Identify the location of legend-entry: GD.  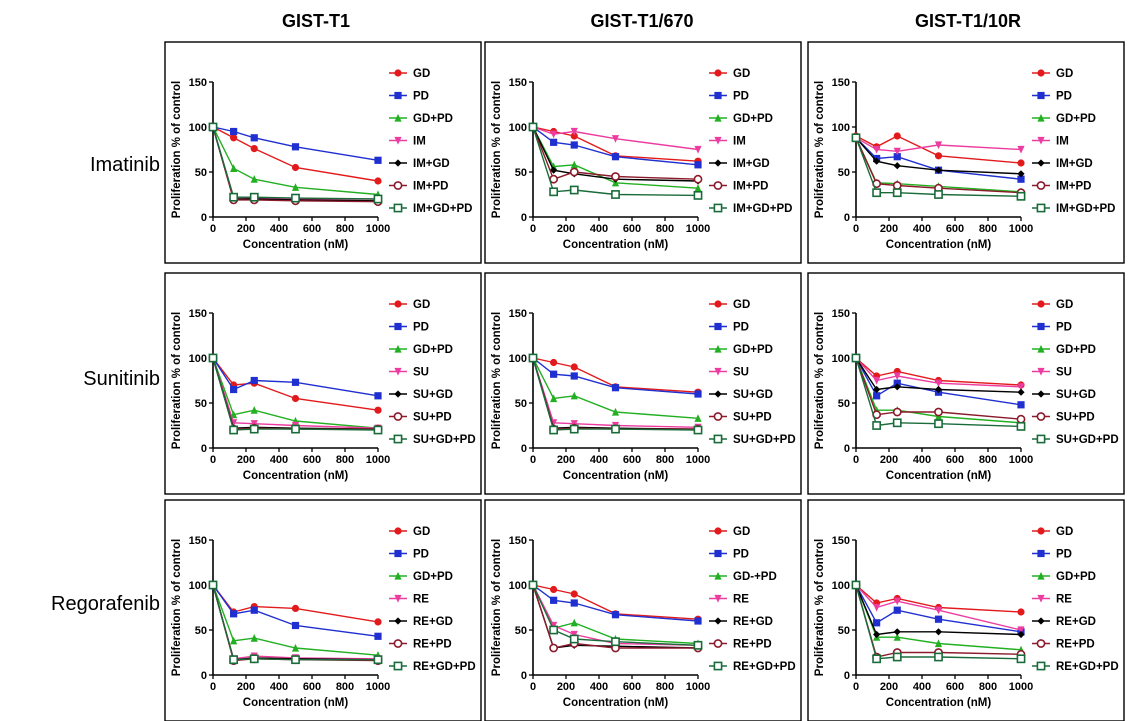
(409, 74).